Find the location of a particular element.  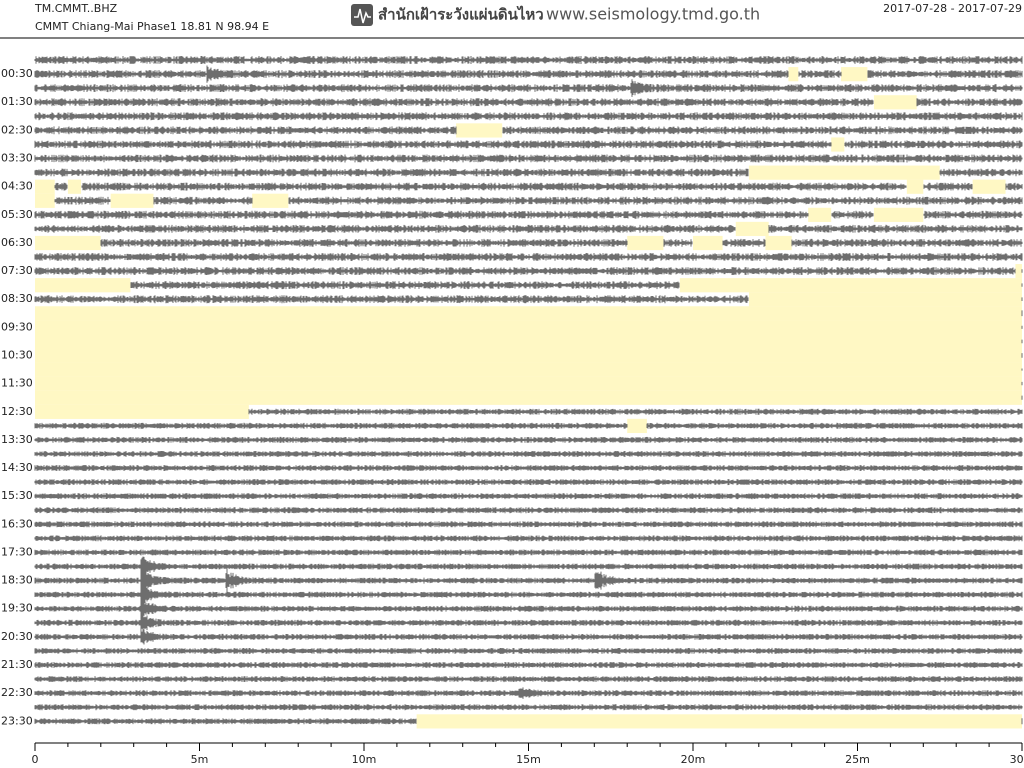

time-label: 09:30 is located at coordinates (17, 326).